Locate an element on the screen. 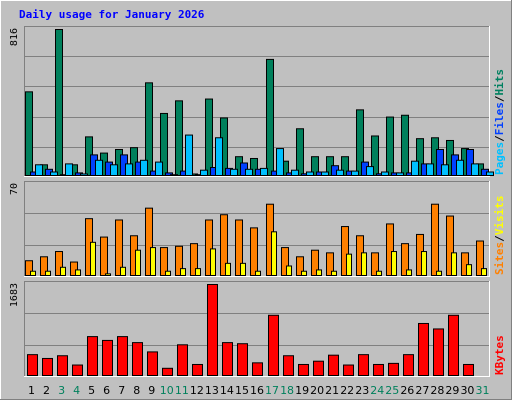  x-tick-label: 18 is located at coordinates (287, 390).